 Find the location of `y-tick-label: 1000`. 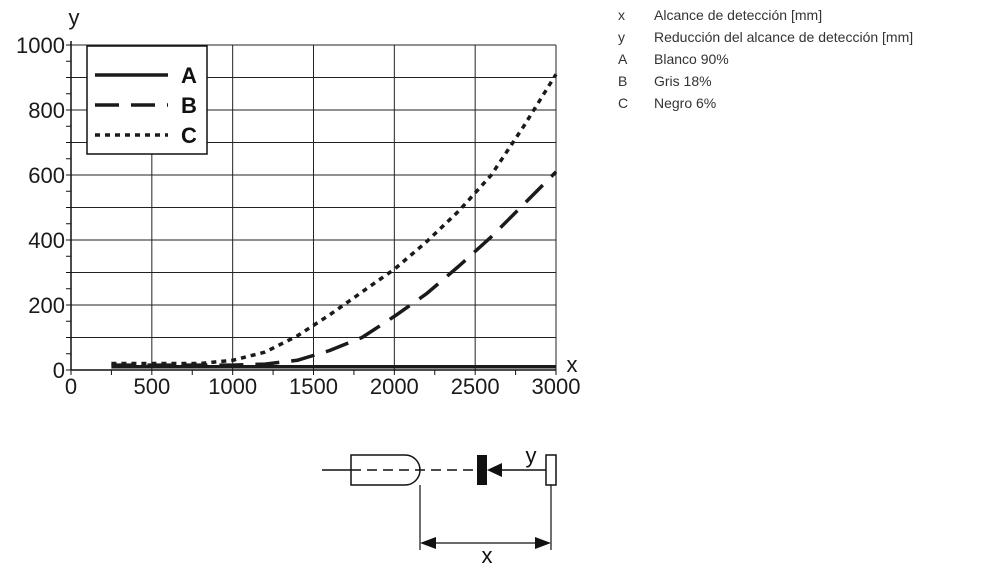

y-tick-label: 1000 is located at coordinates (40, 45).